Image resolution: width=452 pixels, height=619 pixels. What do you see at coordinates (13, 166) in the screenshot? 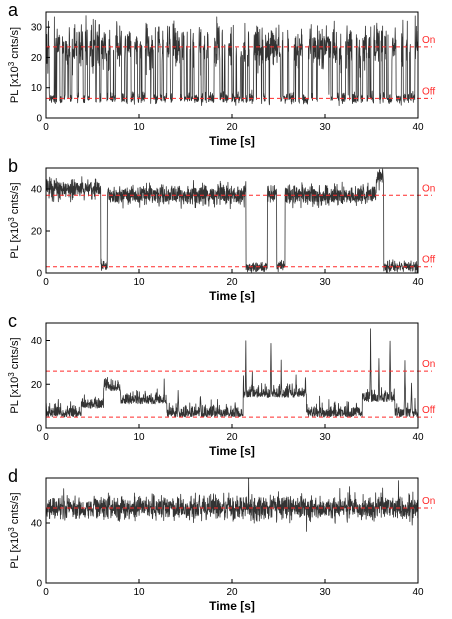
I see `panel-label: b` at bounding box center [13, 166].